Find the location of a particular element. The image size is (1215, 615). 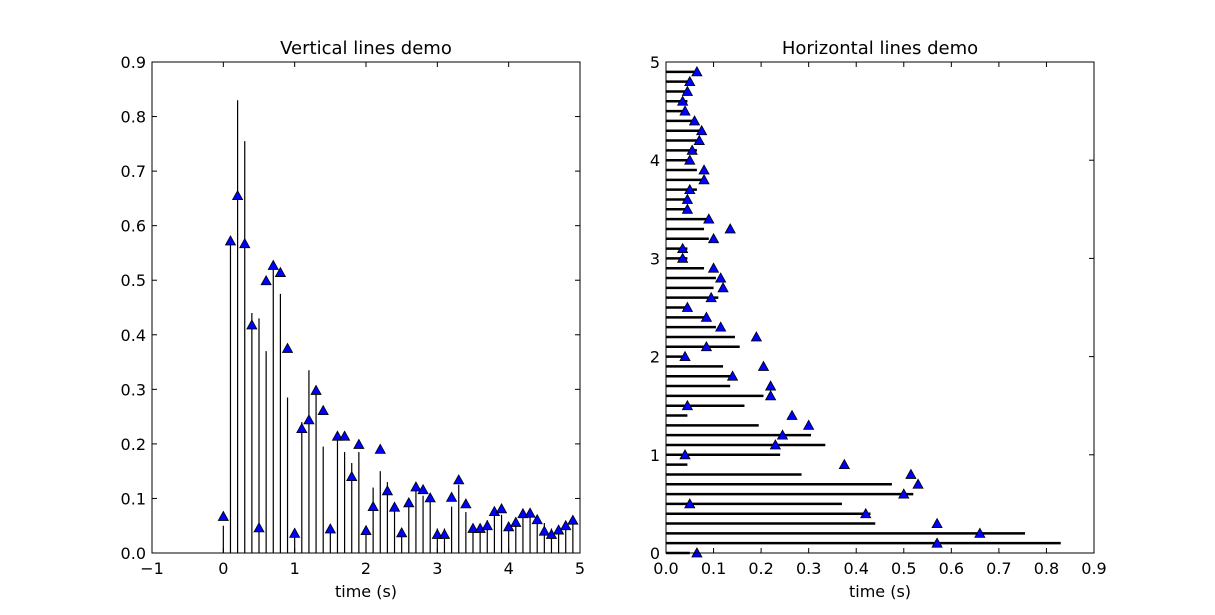

y-tick-label: 0.9 is located at coordinates (133, 62).